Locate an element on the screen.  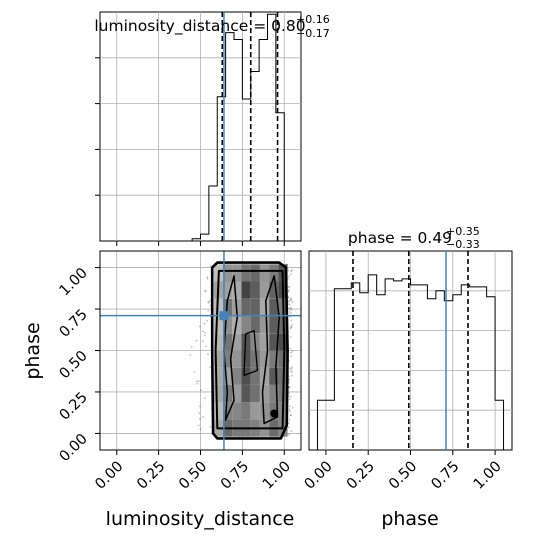
phase-xlabel: phase is located at coordinates (409, 519).